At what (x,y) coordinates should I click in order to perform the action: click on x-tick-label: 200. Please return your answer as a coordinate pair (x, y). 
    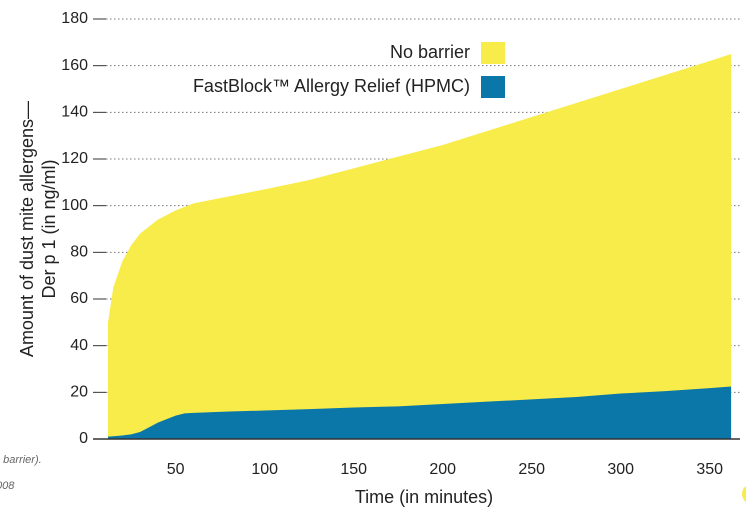
    Looking at the image, I should click on (442, 469).